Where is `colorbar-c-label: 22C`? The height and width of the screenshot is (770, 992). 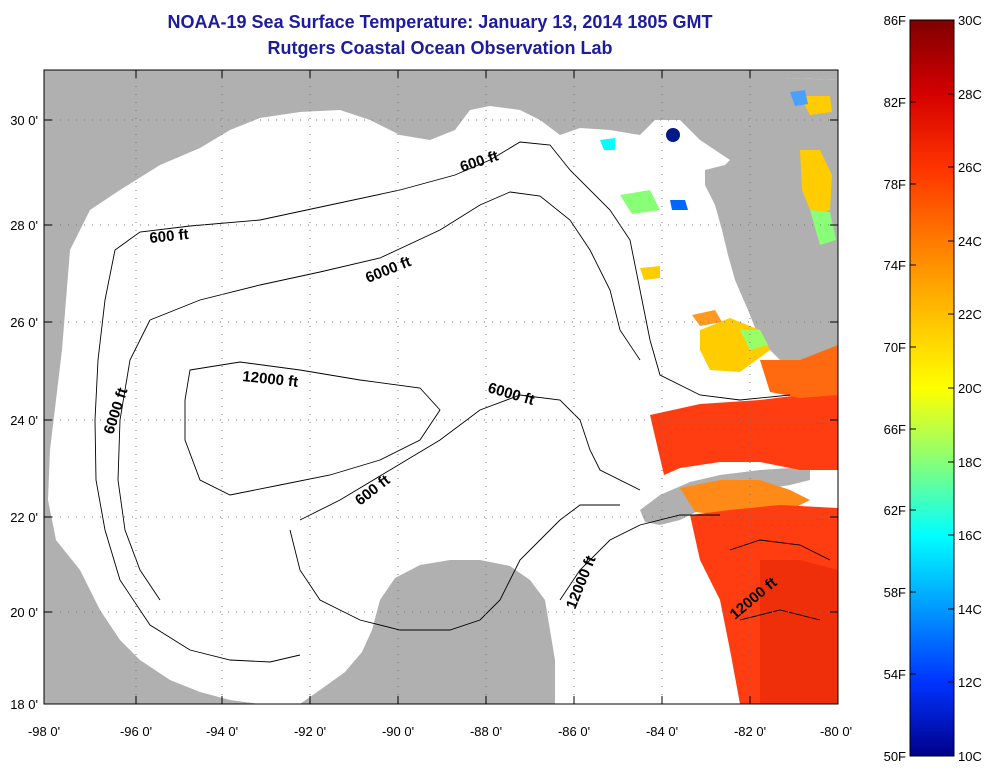 colorbar-c-label: 22C is located at coordinates (970, 314).